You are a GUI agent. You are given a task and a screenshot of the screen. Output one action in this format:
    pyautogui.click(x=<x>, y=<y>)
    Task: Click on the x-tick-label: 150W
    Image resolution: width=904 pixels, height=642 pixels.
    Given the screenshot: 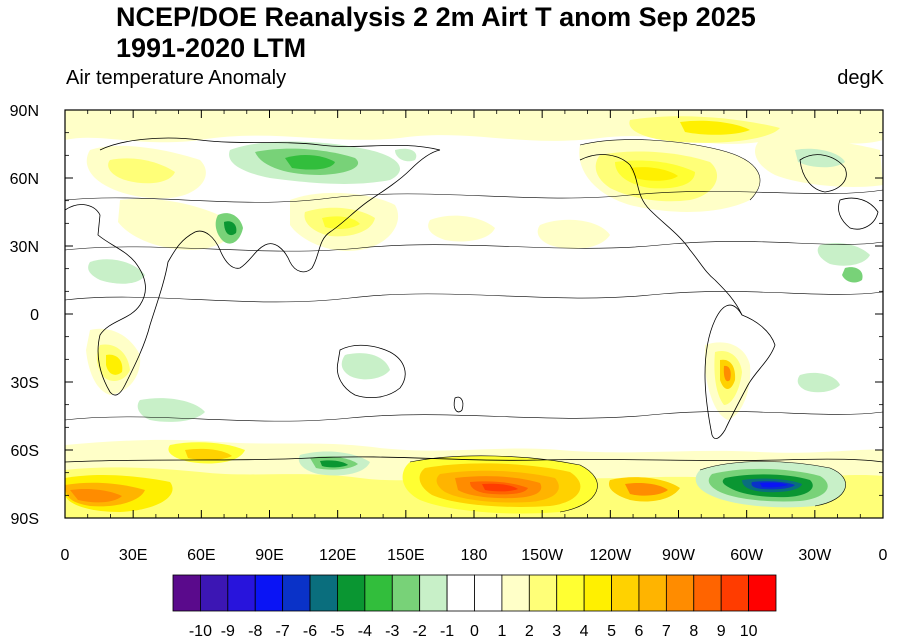 What is the action you would take?
    pyautogui.click(x=542, y=555)
    